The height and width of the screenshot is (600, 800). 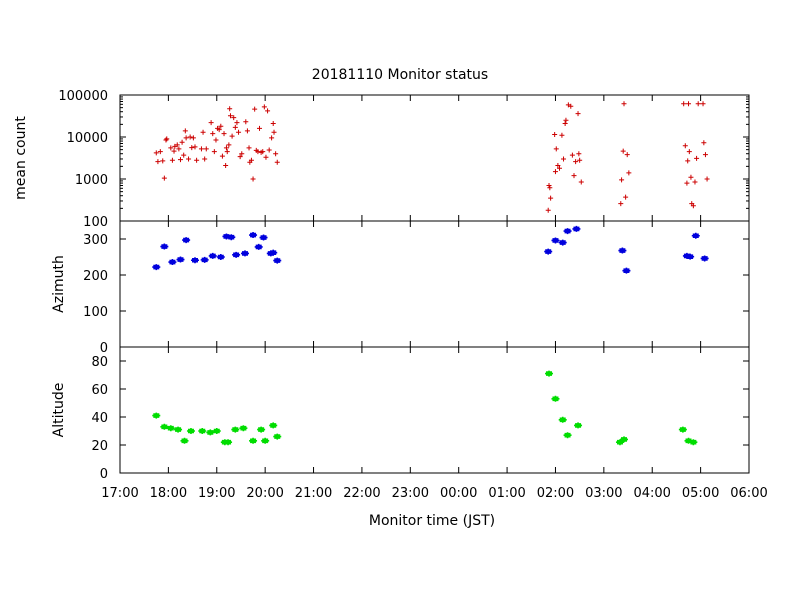 I want to click on y-axis-label: Altitude, so click(x=59, y=410).